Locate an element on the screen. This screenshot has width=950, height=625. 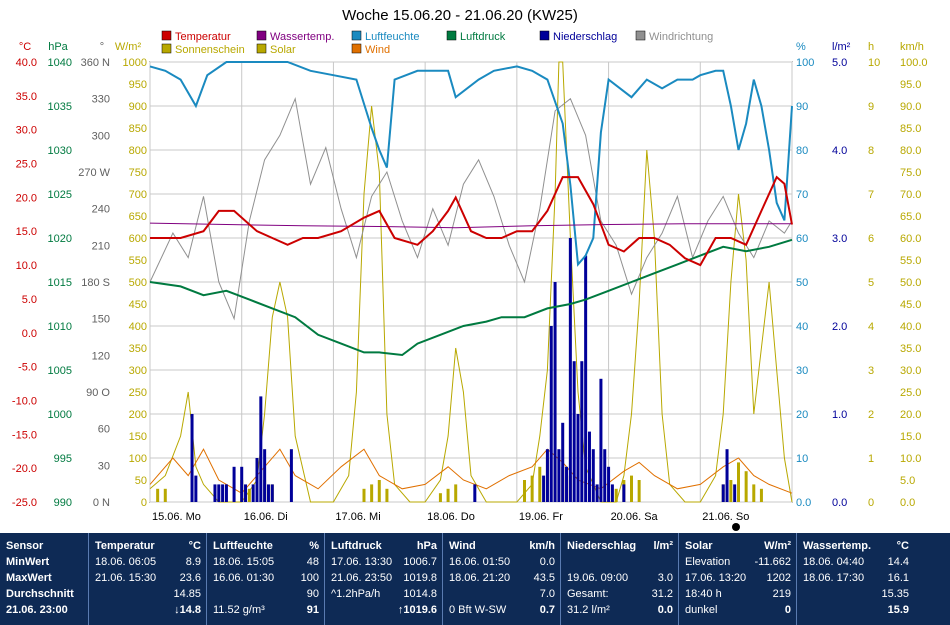
panel-row: 0 Bft W-SW 0.7 is located at coordinates (502, 610).